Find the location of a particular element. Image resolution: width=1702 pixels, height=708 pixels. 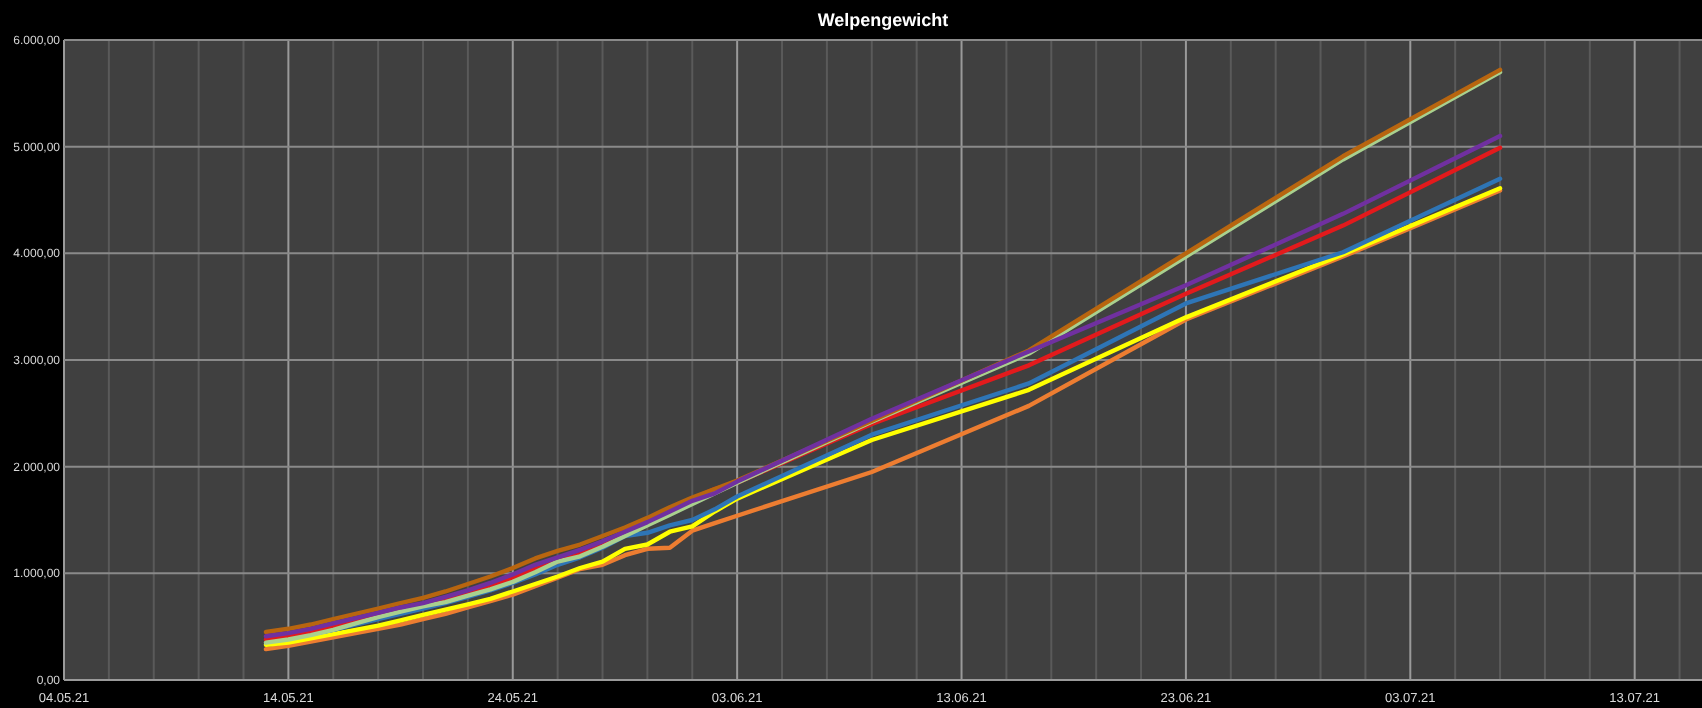

chart-title: Welpengewicht is located at coordinates (883, 20).